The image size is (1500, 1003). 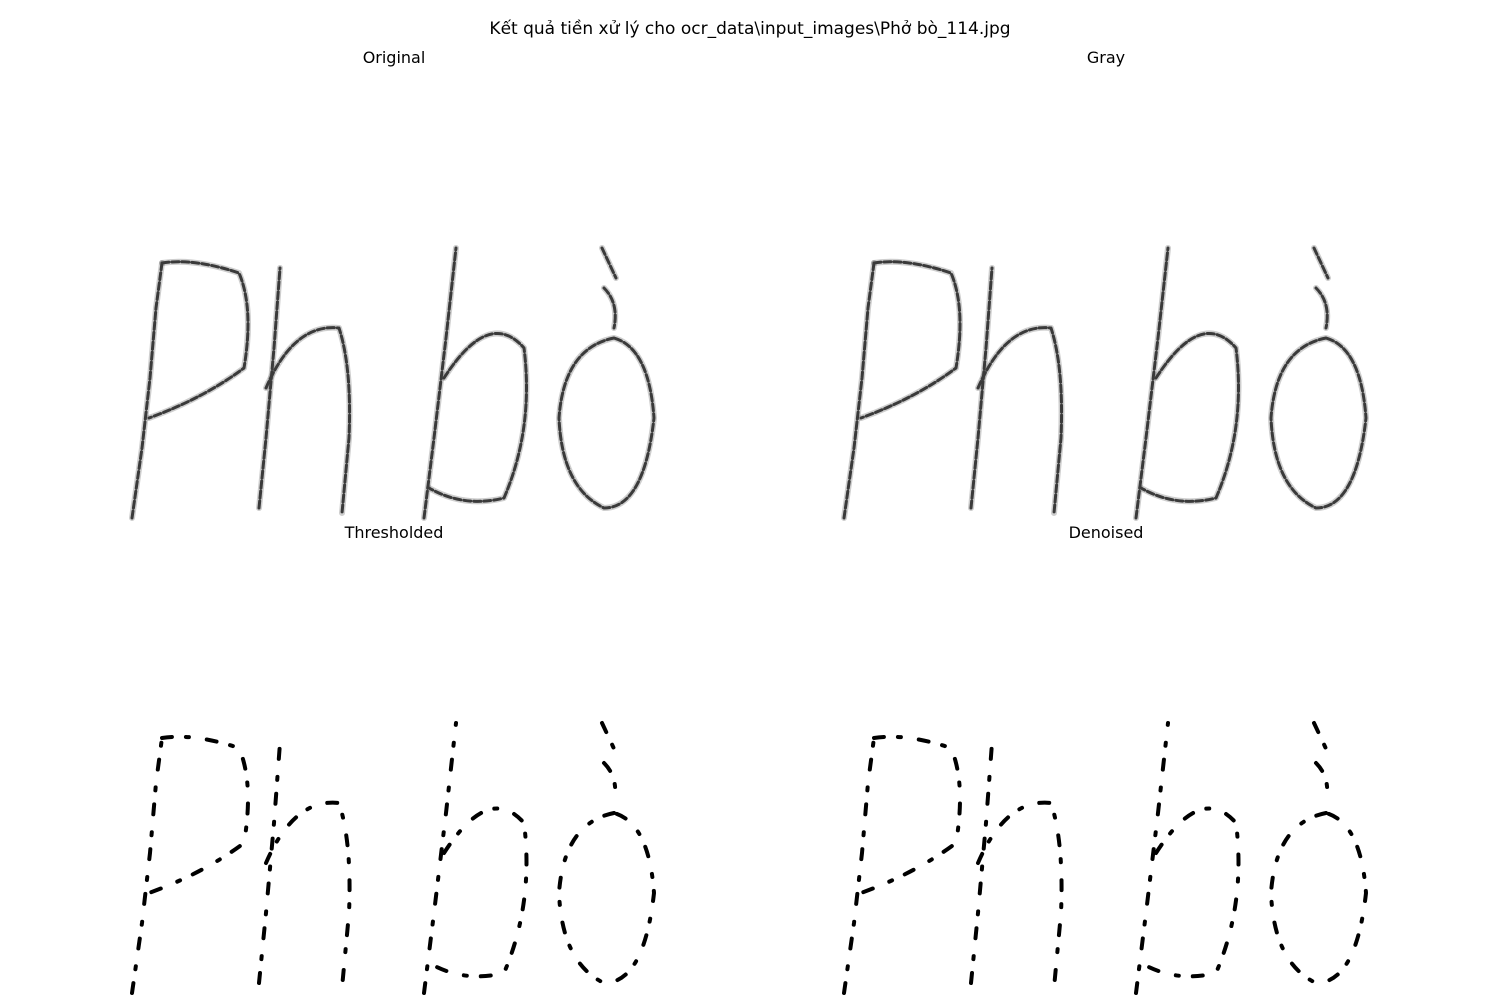 I want to click on gray-image, so click(x=1105, y=383).